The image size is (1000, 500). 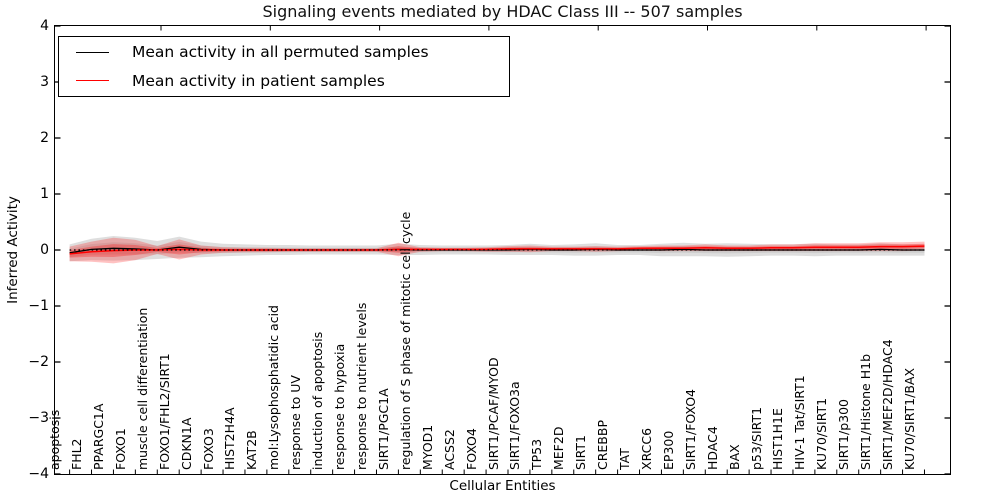 I want to click on entity-label: mol:Lysophosphatidic acid, so click(x=274, y=387).